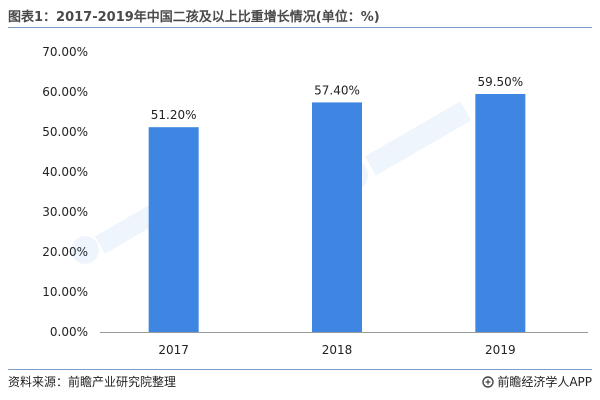  What do you see at coordinates (500, 213) in the screenshot?
I see `bar-2019` at bounding box center [500, 213].